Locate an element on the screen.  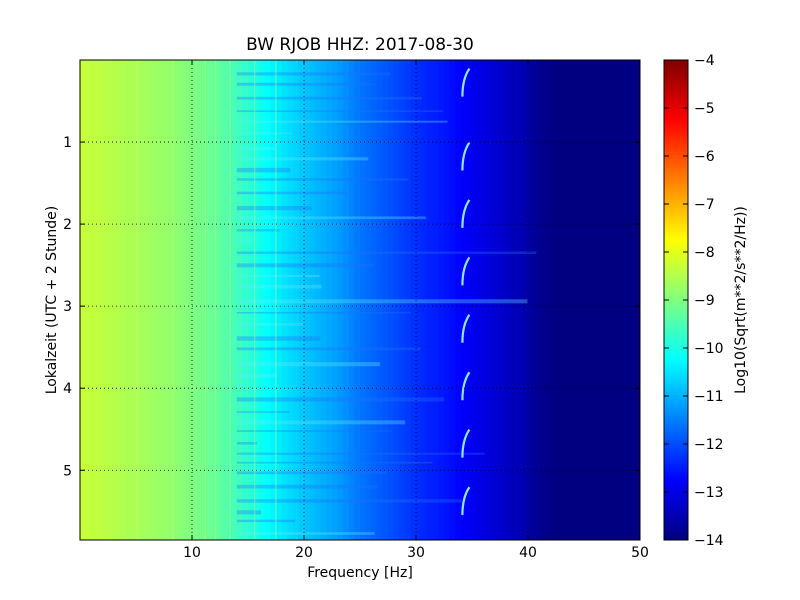
y-tick-label: 5 is located at coordinates (67, 471).